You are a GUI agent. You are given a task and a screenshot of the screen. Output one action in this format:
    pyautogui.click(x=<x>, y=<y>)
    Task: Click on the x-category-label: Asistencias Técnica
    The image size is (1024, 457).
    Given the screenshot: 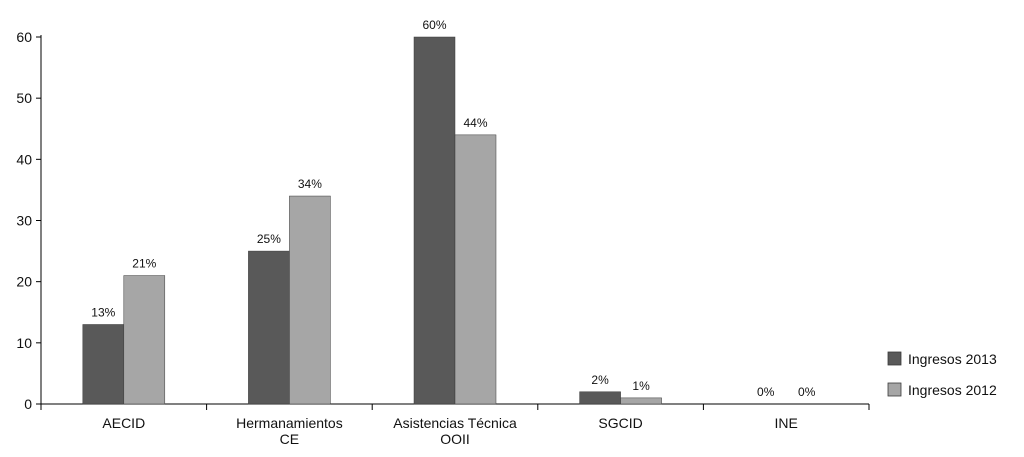 What is the action you would take?
    pyautogui.click(x=455, y=423)
    